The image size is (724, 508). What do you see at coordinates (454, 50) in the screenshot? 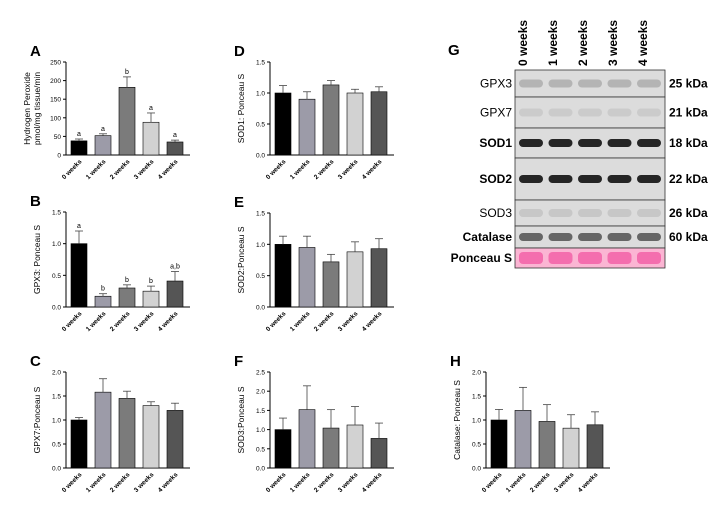
I see `panel-label: G` at bounding box center [454, 50].